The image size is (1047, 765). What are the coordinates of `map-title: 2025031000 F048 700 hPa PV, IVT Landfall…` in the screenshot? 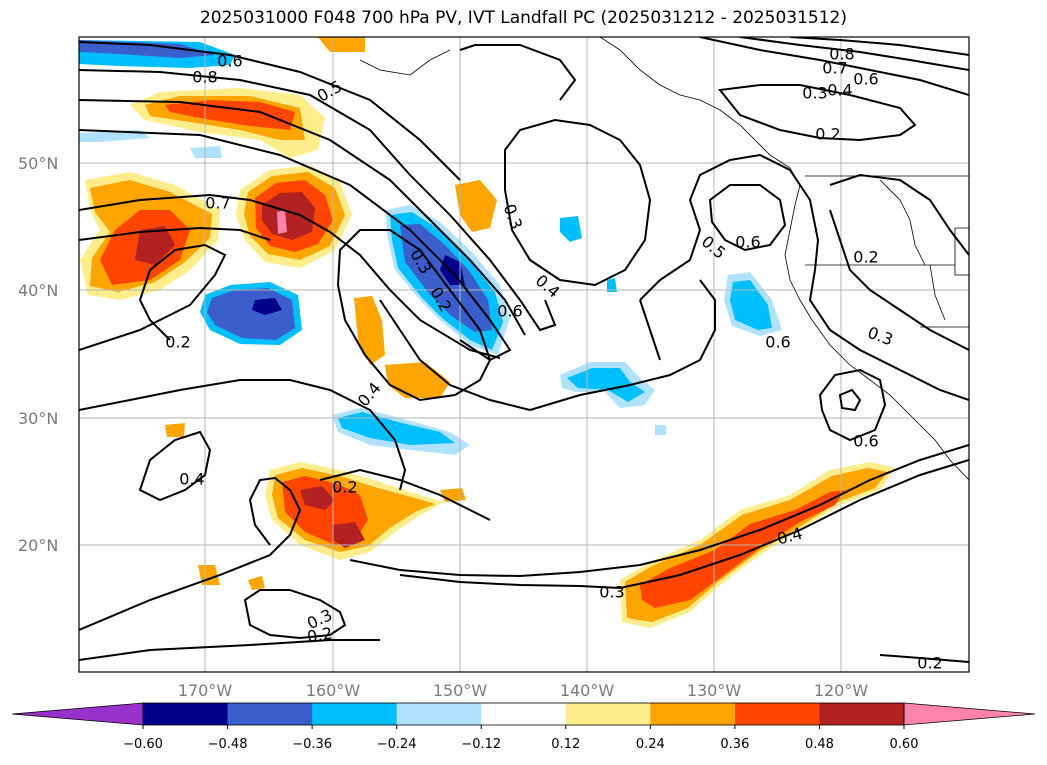 It's located at (523, 18).